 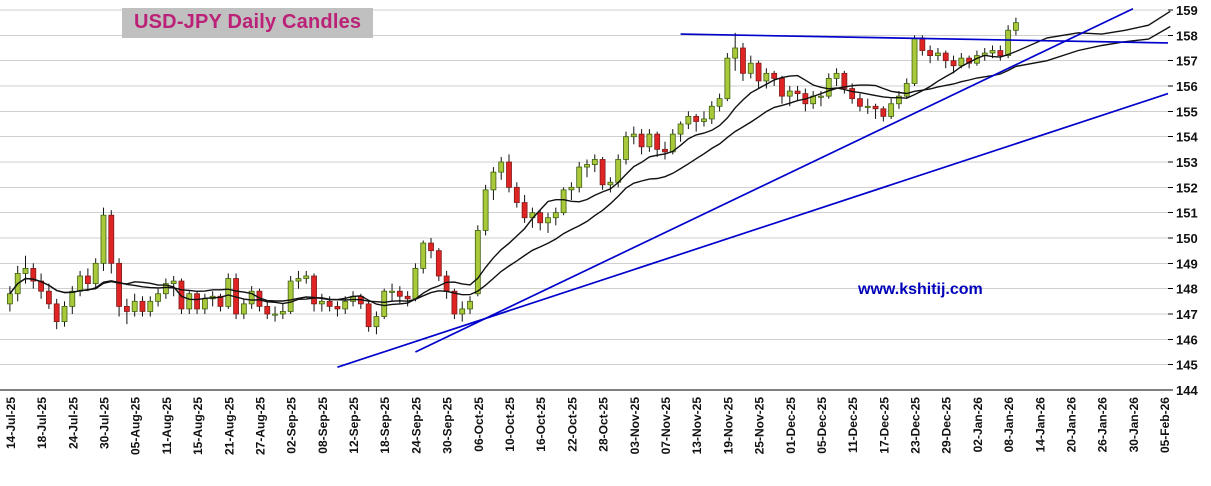 I want to click on y-axis-label: 151, so click(x=1187, y=213).